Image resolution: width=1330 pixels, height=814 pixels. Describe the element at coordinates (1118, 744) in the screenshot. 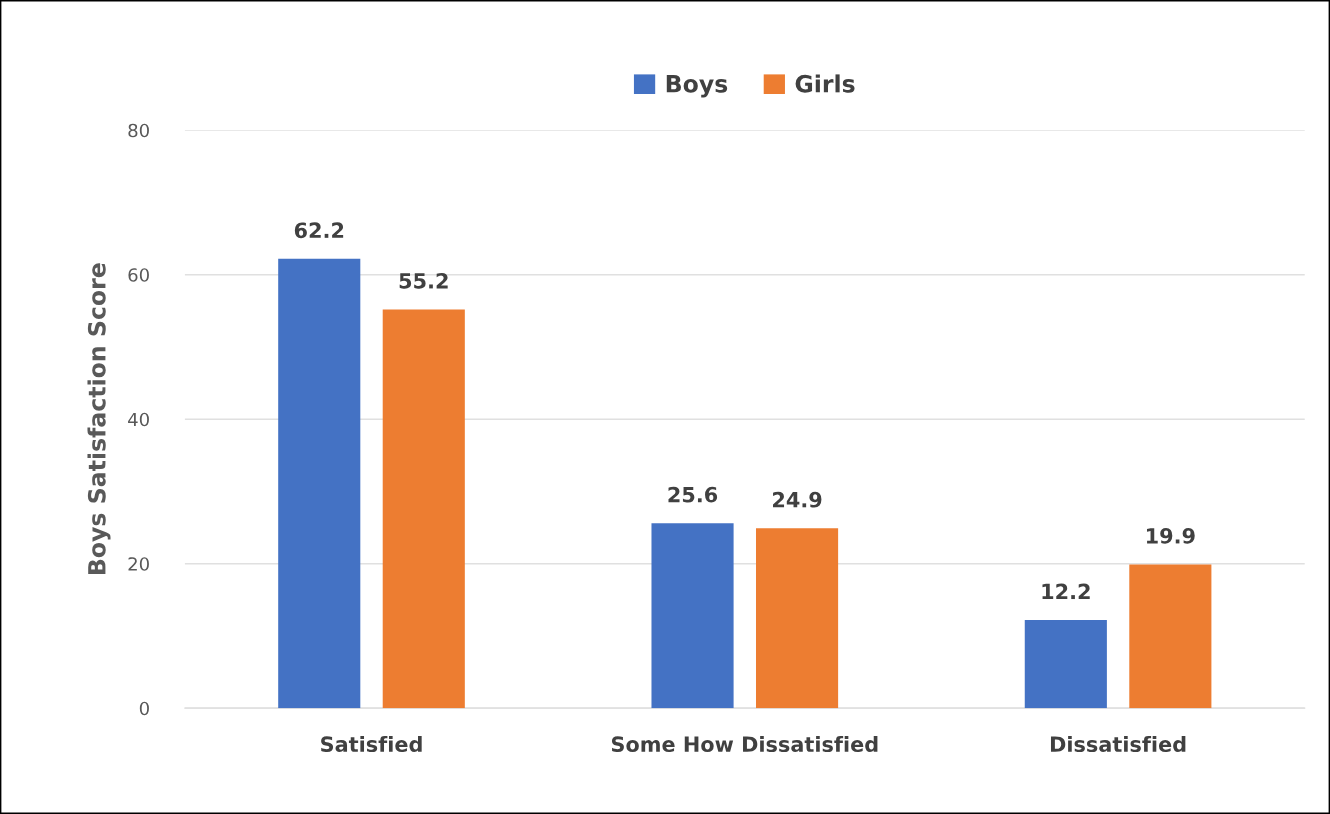

I see `x-tick-label: Dissatisfied` at that location.